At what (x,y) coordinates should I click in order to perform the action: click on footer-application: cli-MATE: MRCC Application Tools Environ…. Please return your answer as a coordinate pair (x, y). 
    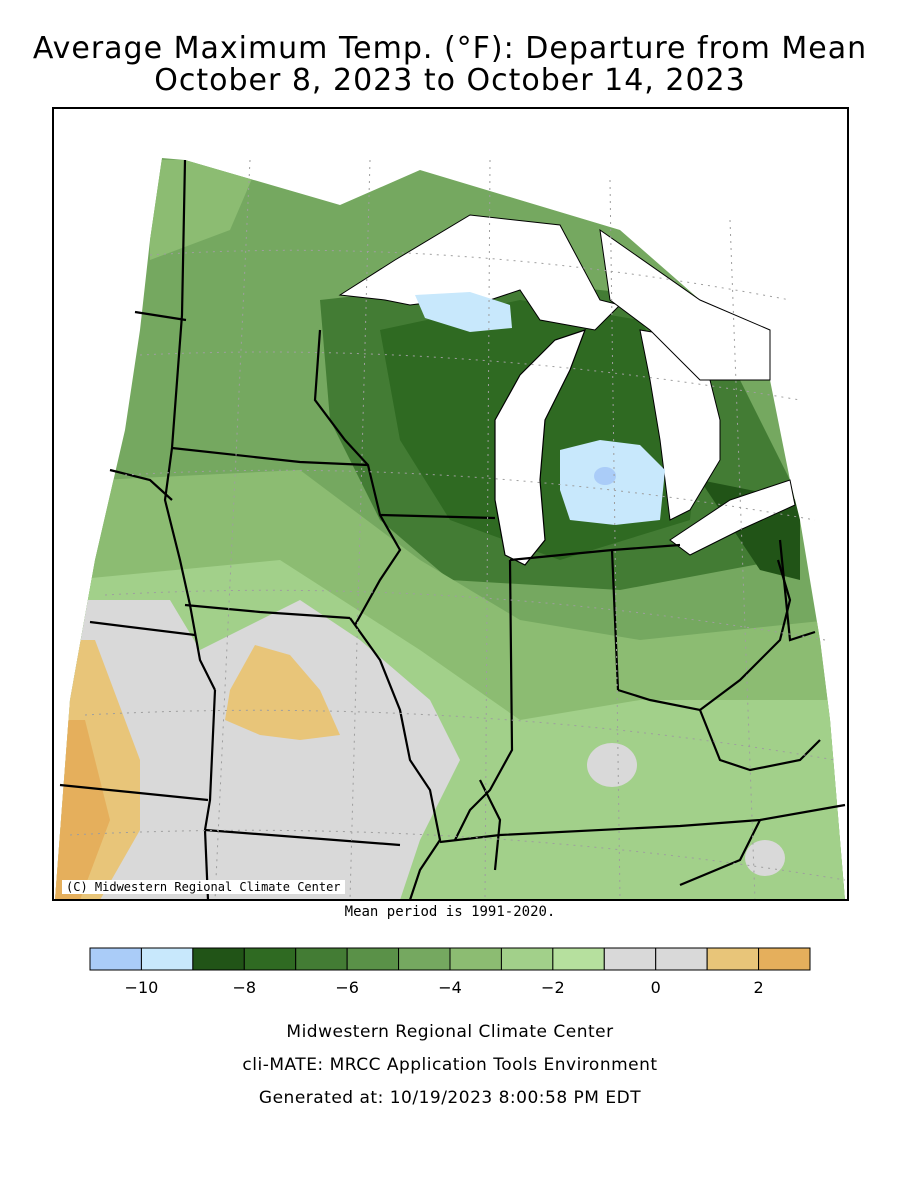
    Looking at the image, I should click on (450, 1065).